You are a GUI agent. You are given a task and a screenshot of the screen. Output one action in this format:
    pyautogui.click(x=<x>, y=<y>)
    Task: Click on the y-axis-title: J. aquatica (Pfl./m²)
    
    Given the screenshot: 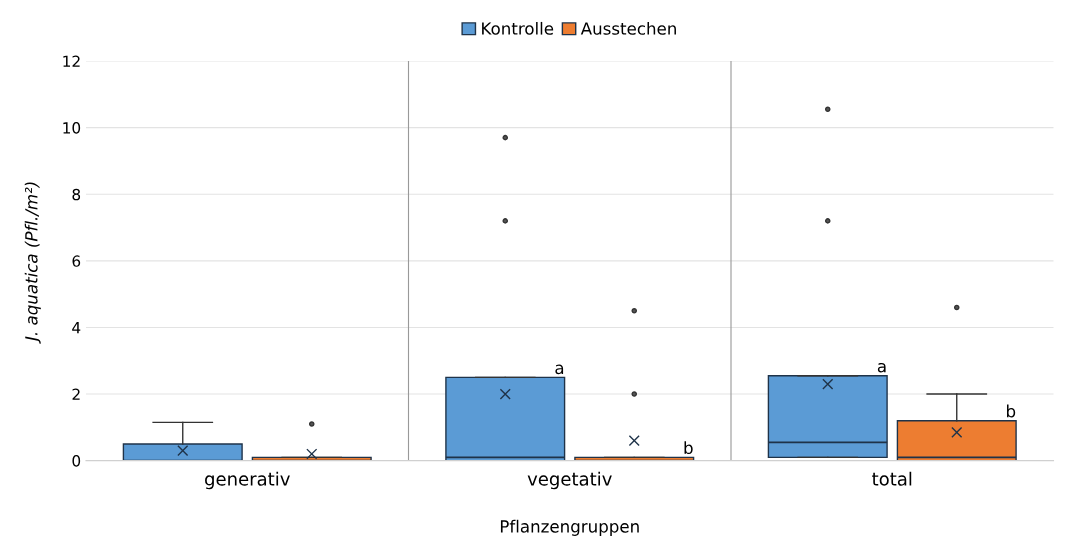 What is the action you would take?
    pyautogui.click(x=32, y=263)
    